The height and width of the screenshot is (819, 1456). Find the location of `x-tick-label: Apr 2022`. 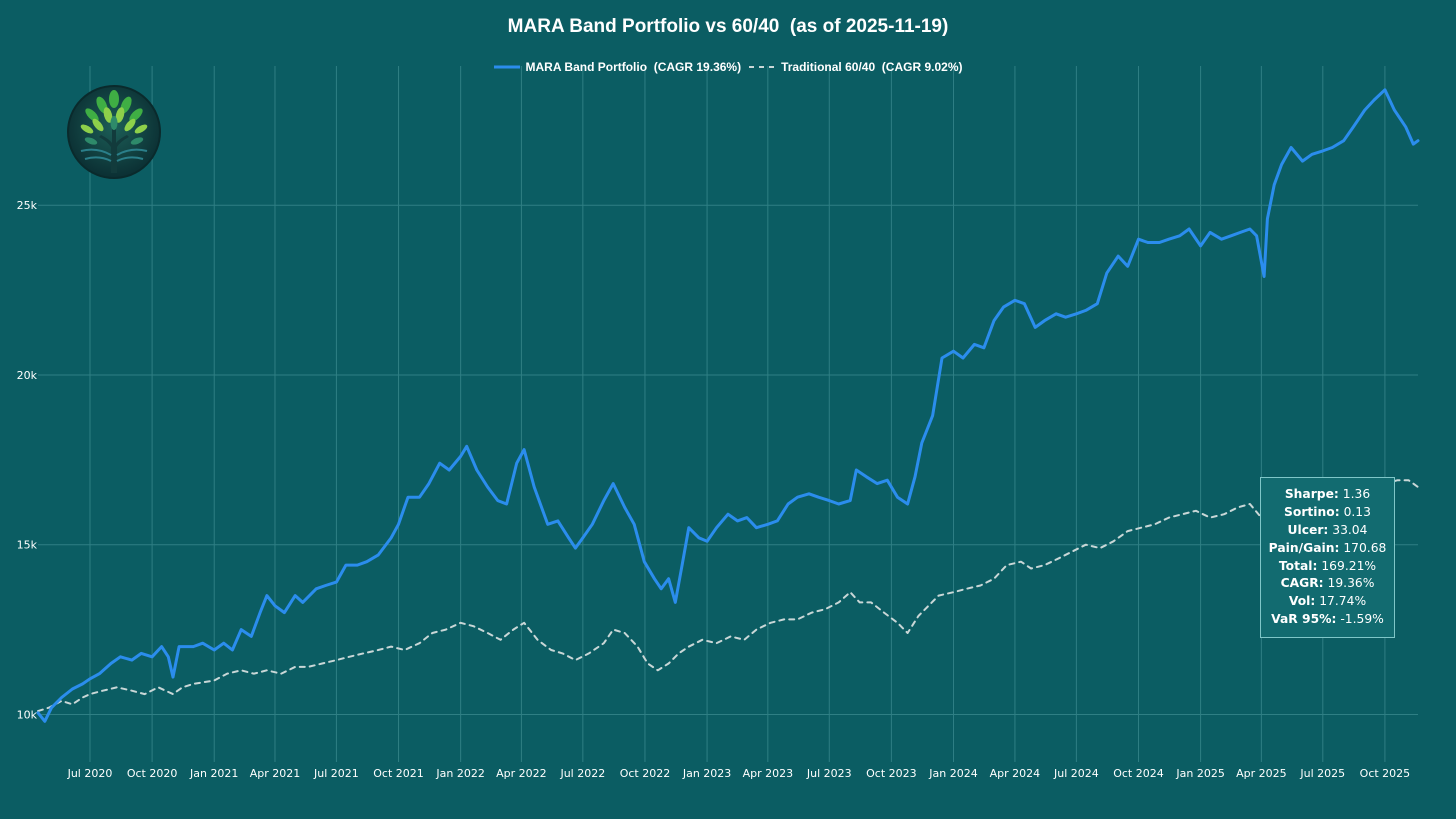

x-tick-label: Apr 2022 is located at coordinates (521, 773).